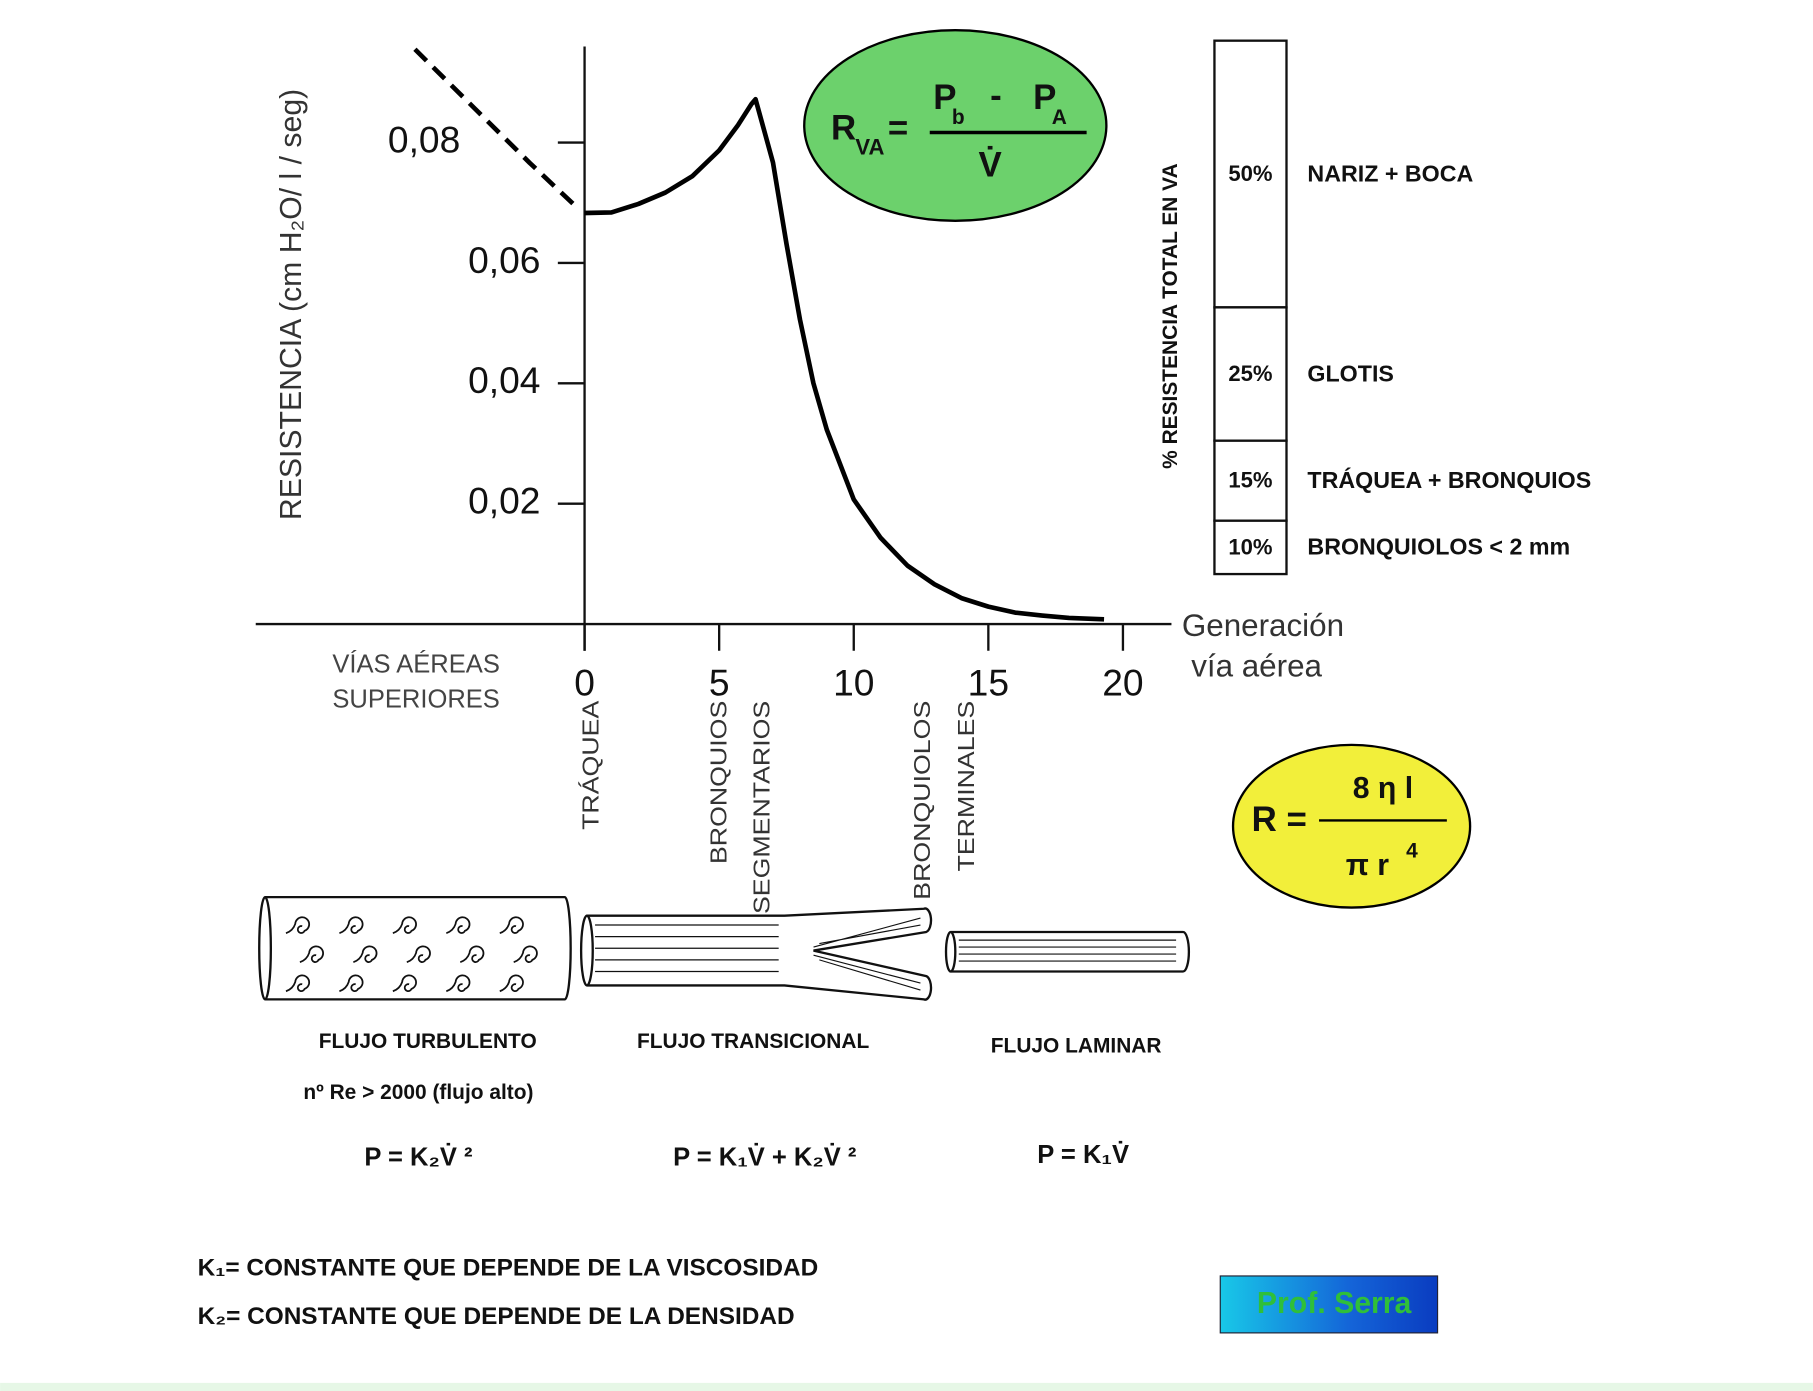 The image size is (1813, 1391). I want to click on bar-label: 25%, so click(1250, 373).